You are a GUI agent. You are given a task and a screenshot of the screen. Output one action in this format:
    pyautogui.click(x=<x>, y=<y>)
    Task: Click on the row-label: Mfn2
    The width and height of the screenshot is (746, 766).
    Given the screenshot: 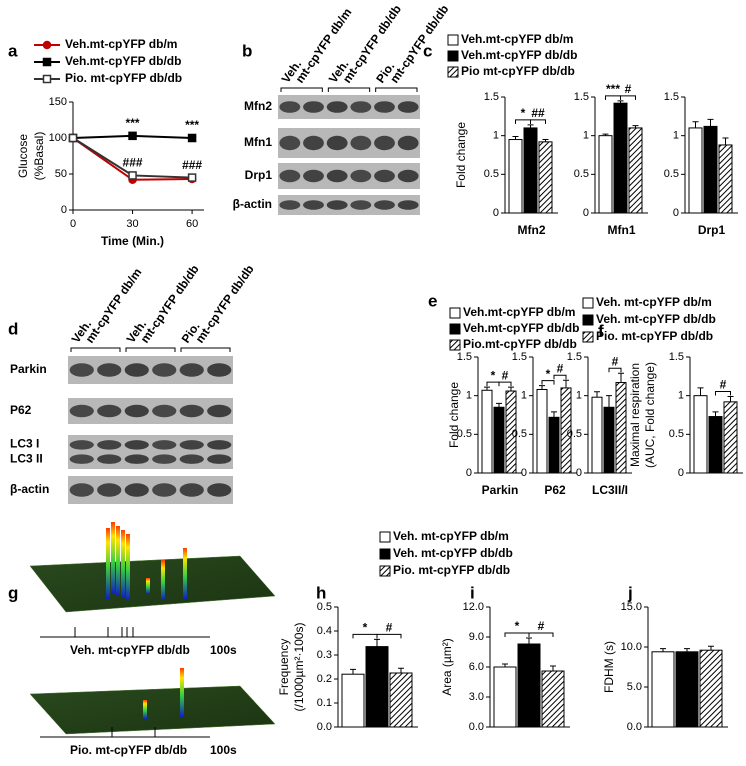 What is the action you would take?
    pyautogui.click(x=258, y=106)
    